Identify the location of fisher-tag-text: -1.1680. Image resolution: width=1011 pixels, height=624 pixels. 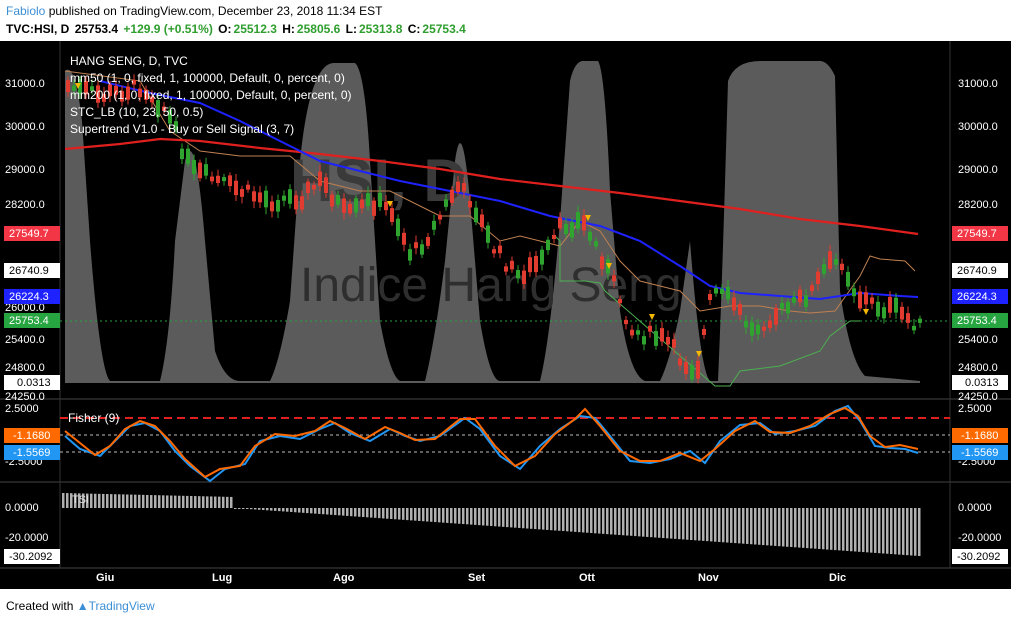
(31, 436).